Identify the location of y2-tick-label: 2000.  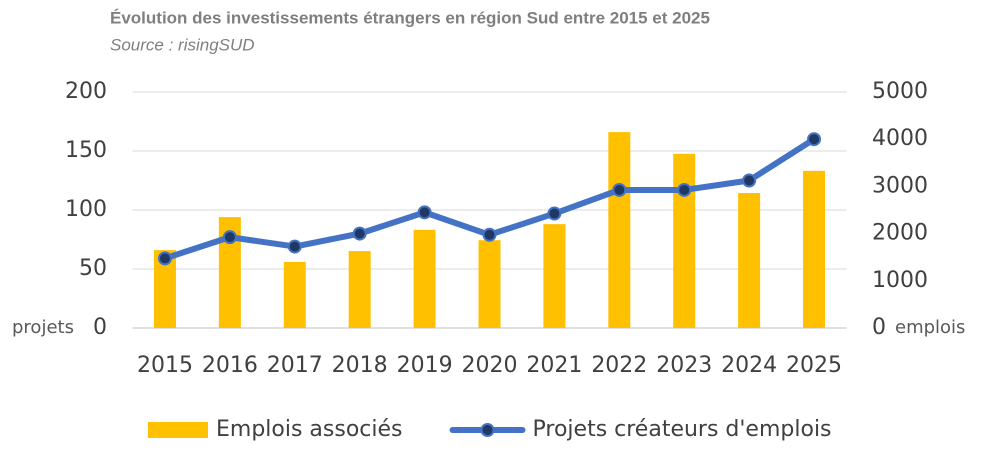
(900, 233).